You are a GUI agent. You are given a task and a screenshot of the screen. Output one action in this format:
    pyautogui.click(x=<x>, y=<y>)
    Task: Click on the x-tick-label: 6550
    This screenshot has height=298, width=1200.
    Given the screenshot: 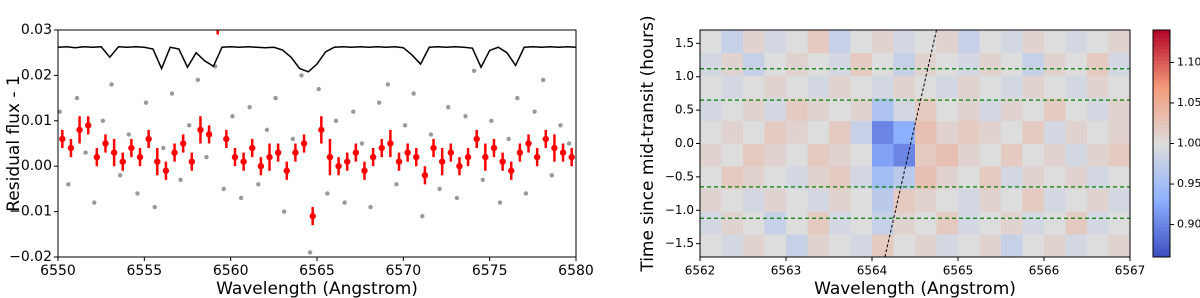 What is the action you would take?
    pyautogui.click(x=58, y=271)
    